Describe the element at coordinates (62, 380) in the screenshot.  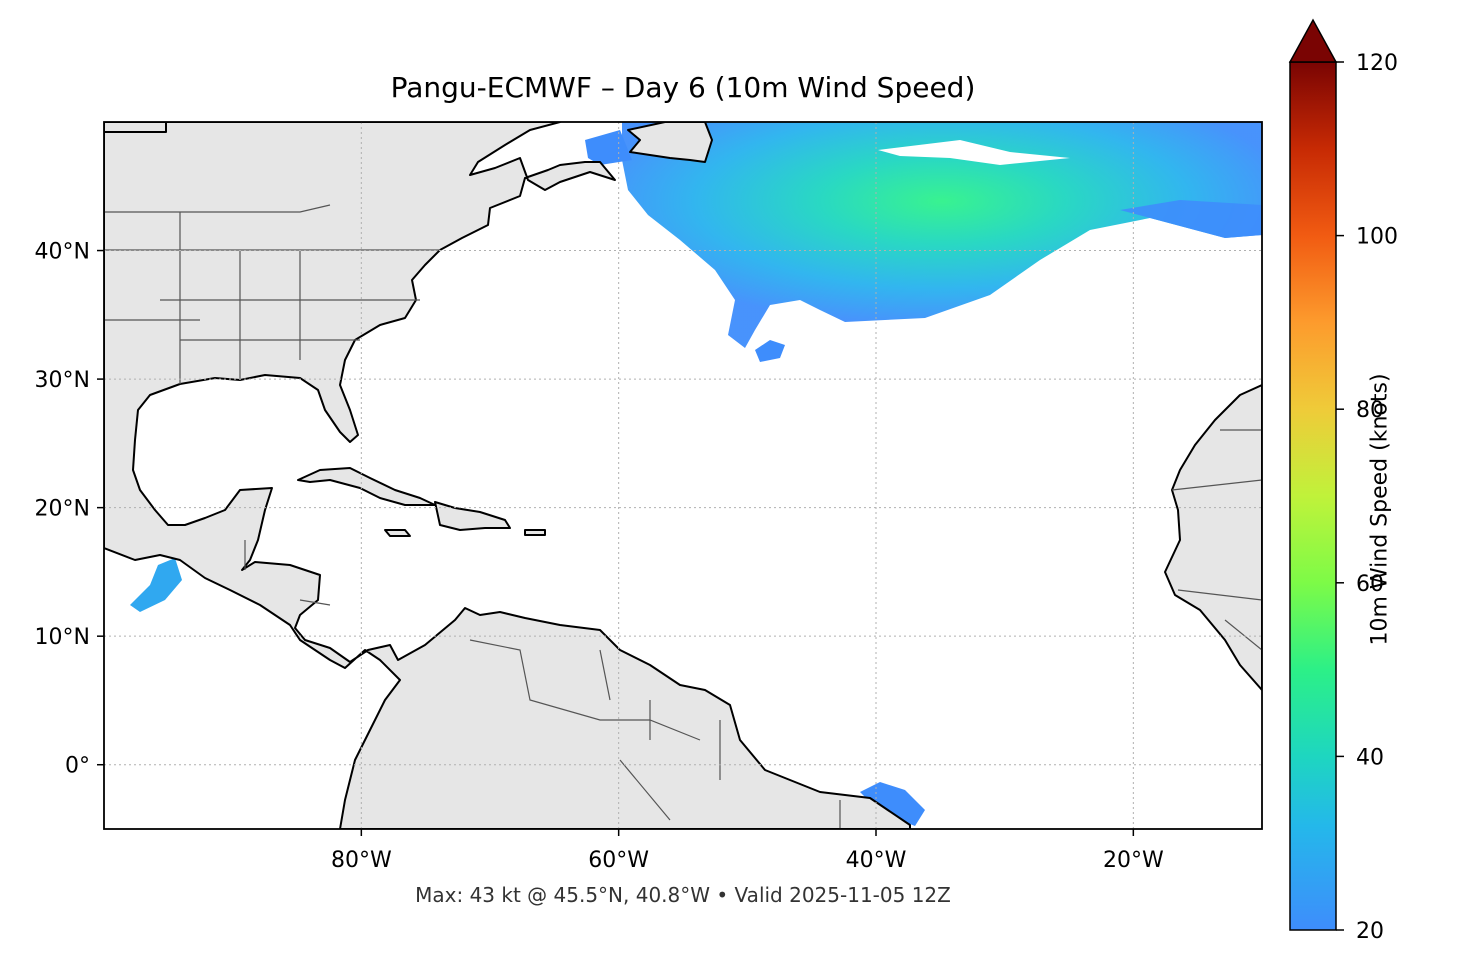
I see `lat-tick-label: 30°N` at that location.